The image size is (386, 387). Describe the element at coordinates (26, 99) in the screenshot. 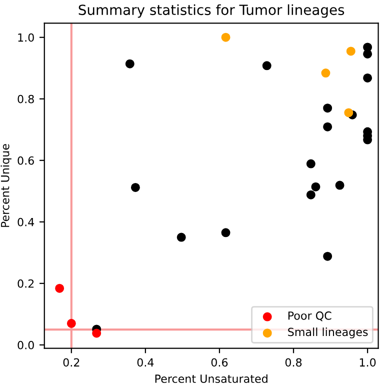

I see `y-tick-label: 0.8` at that location.